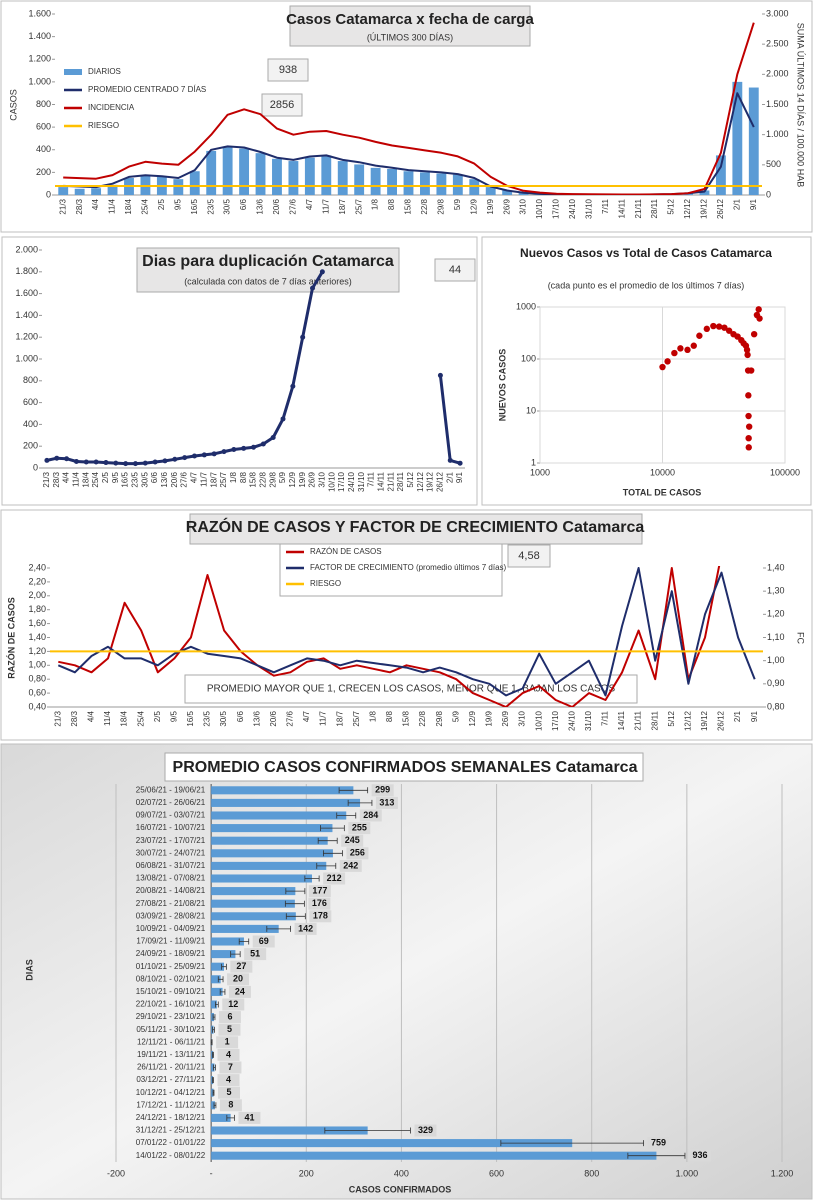  I want to click on x-tick-label: 19/12, so click(704, 208).